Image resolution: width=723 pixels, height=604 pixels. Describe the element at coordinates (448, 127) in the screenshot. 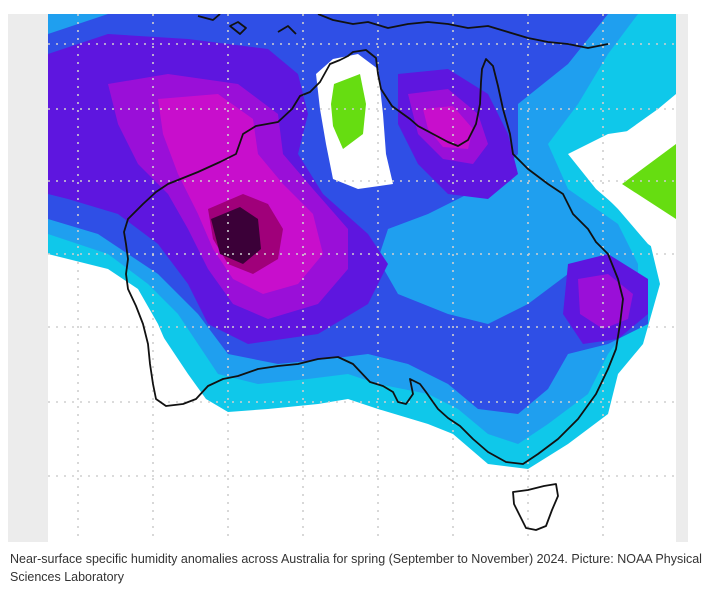

I see `band-magenta-north` at that location.